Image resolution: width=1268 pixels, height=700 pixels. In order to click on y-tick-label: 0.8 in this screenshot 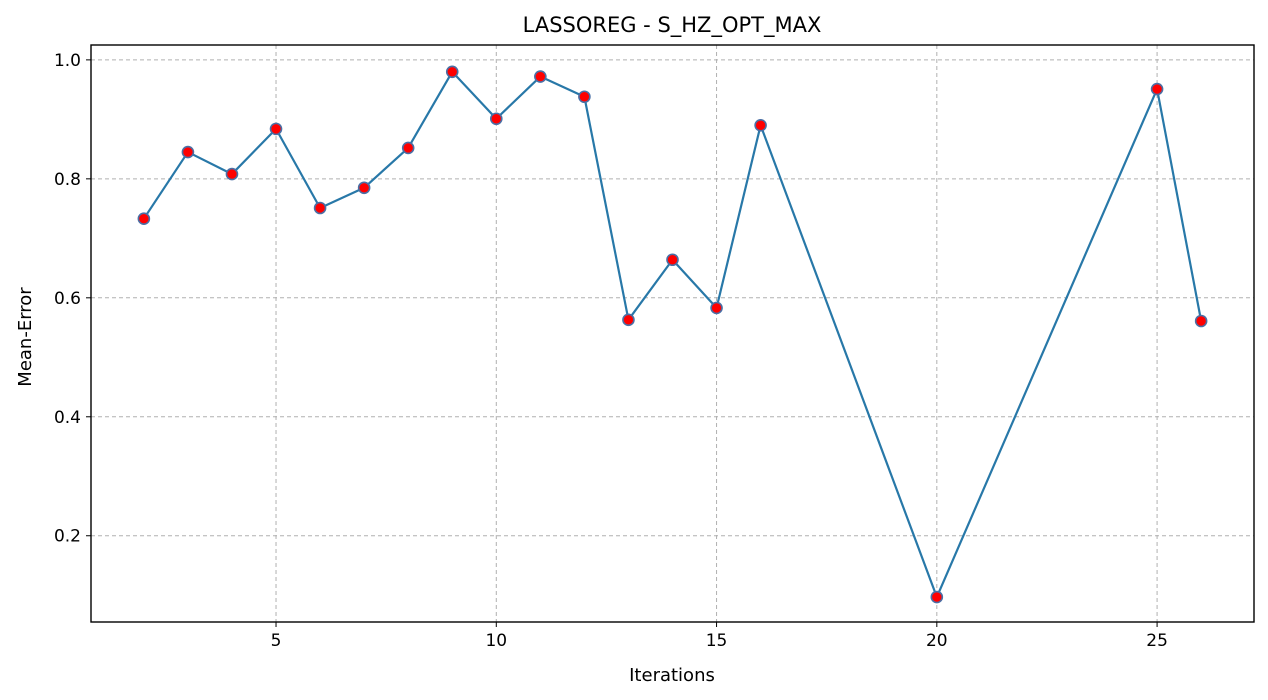, I will do `click(67, 180)`.